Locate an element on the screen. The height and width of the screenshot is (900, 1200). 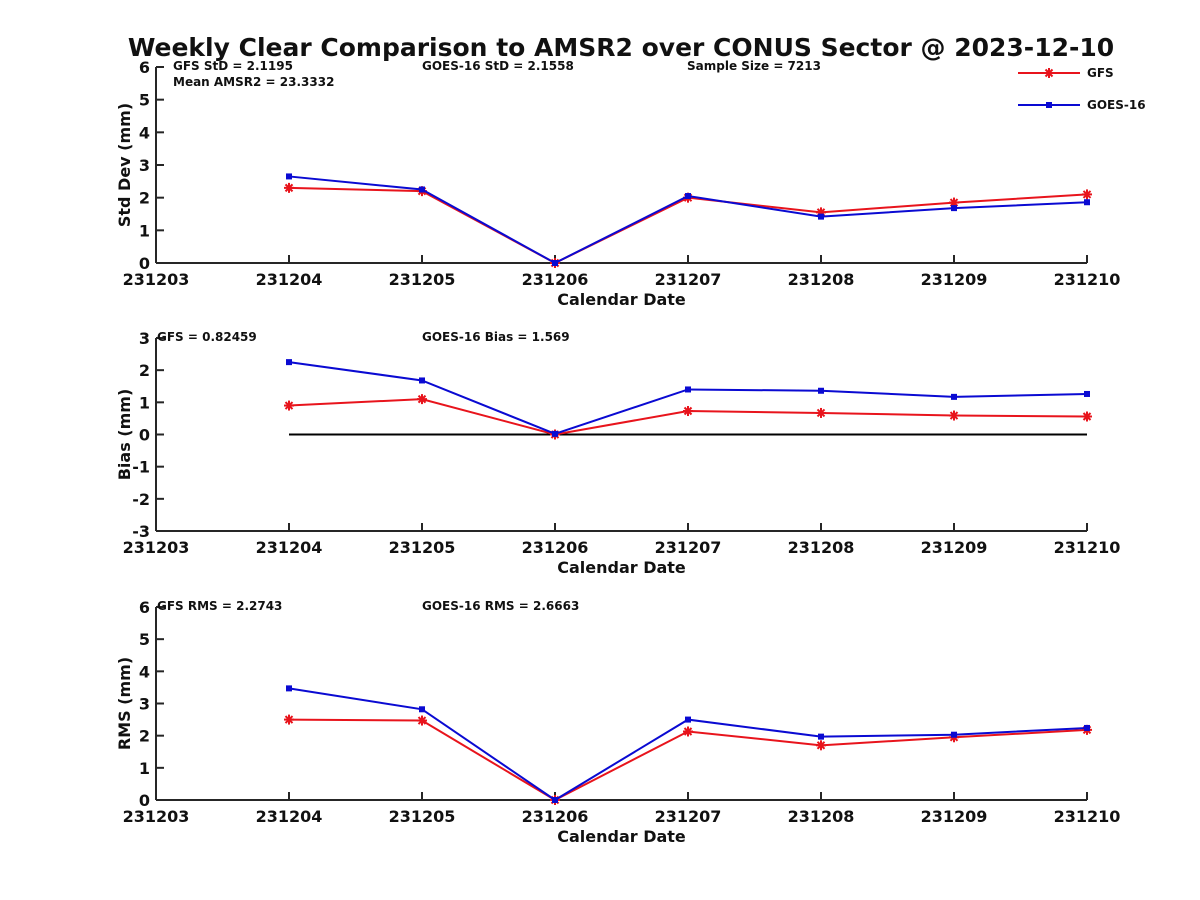
legend-gfs-marker is located at coordinates (1049, 73).